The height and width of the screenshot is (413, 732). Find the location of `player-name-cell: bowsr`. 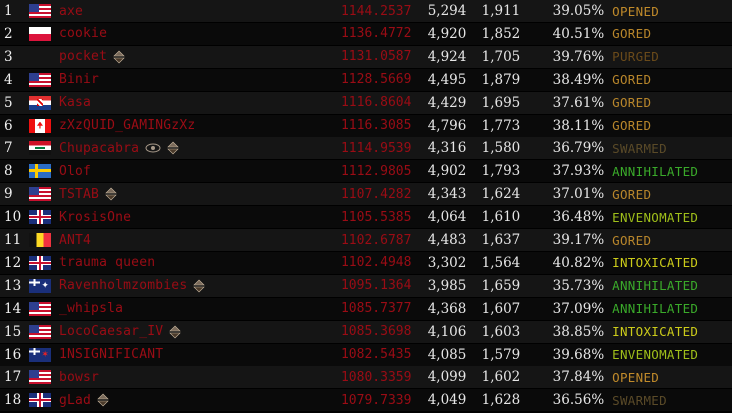

player-name-cell: bowsr is located at coordinates (188, 377).